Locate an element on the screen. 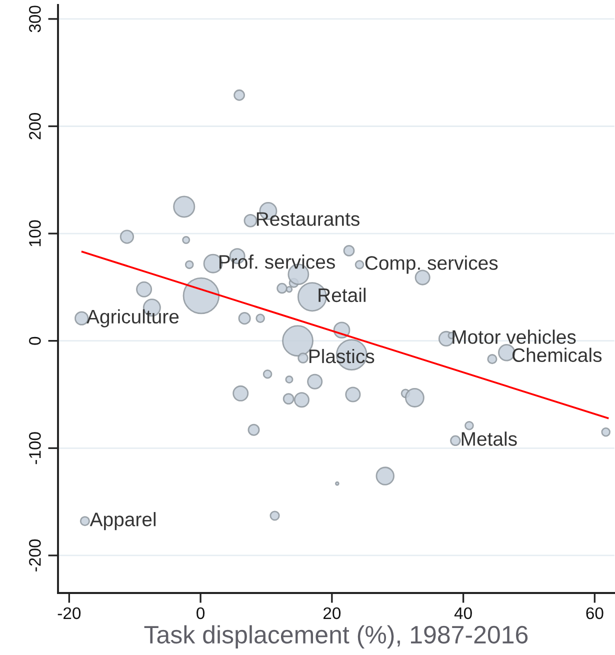 This screenshot has width=615, height=655. annotation: Motor vehicles is located at coordinates (514, 337).